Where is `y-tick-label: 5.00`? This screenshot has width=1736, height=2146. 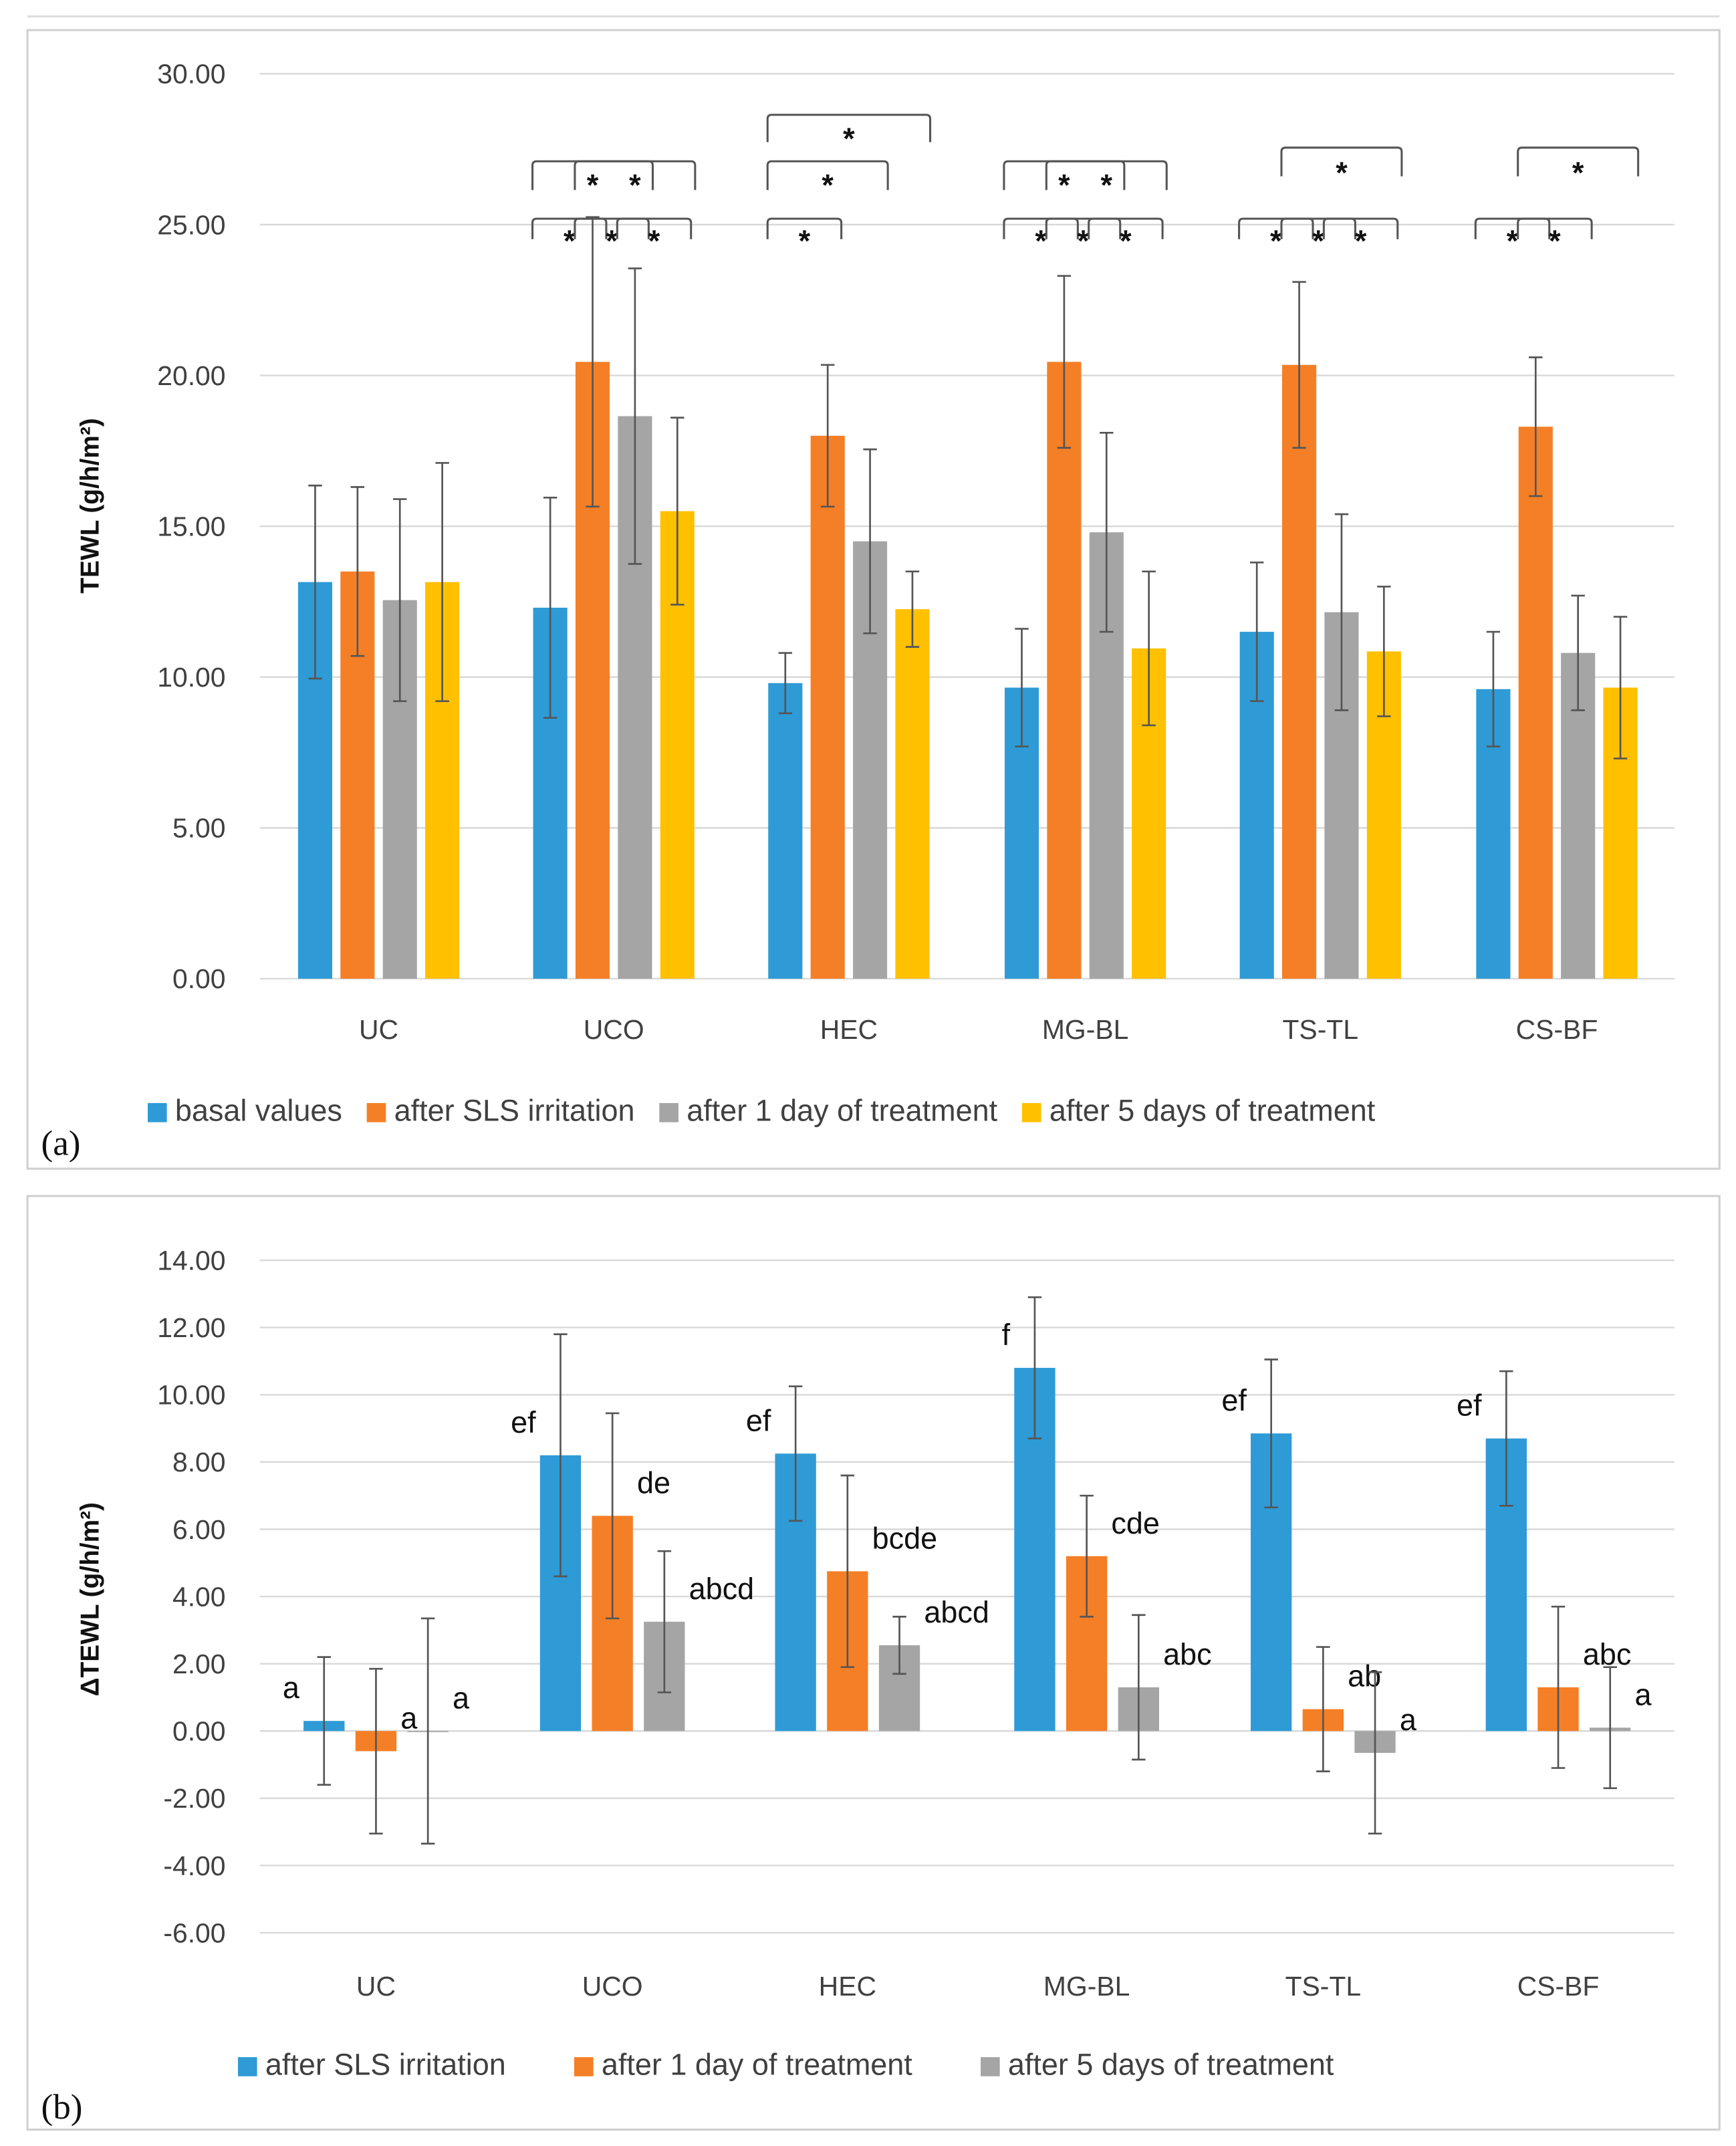 y-tick-label: 5.00 is located at coordinates (199, 828).